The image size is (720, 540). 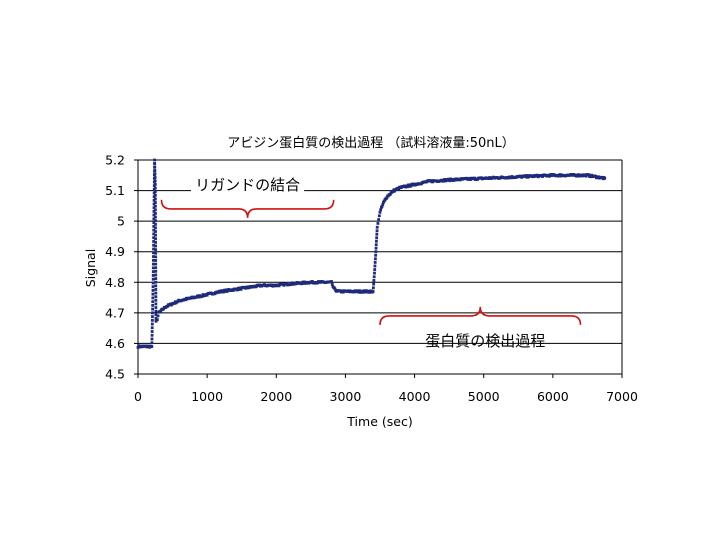 What do you see at coordinates (115, 160) in the screenshot?
I see `y-tick-label: 5.2` at bounding box center [115, 160].